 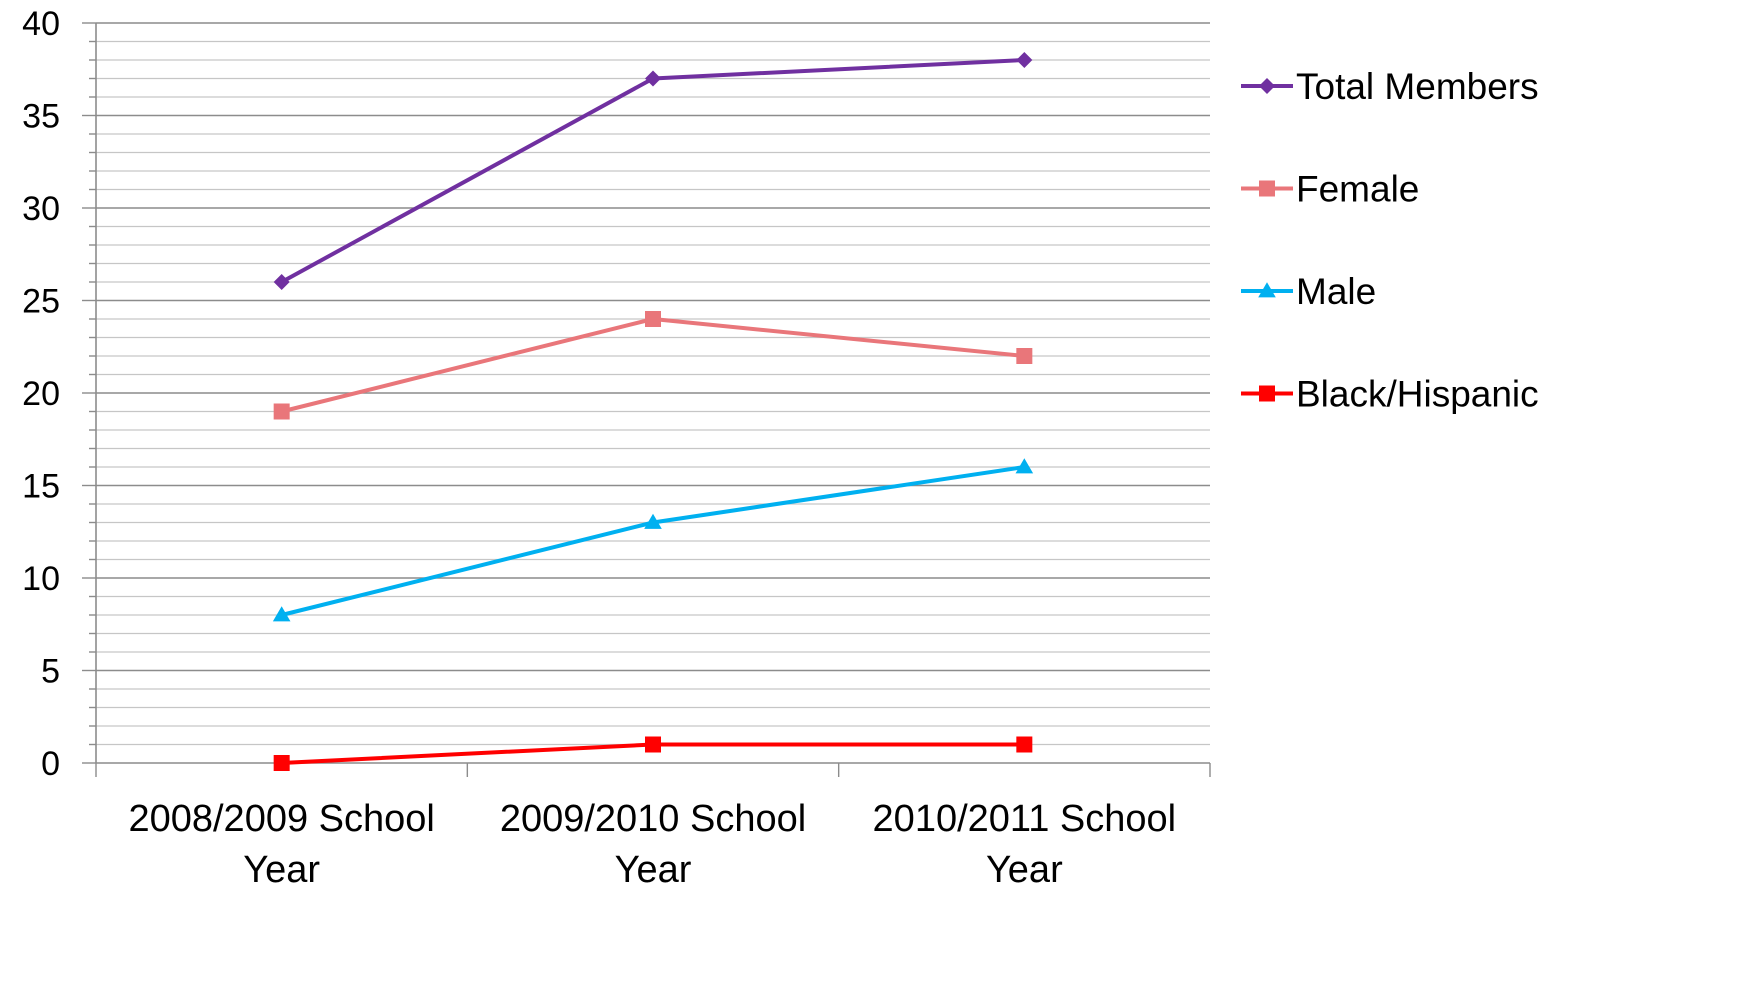 What do you see at coordinates (50, 672) in the screenshot?
I see `y-tick-label: 5` at bounding box center [50, 672].